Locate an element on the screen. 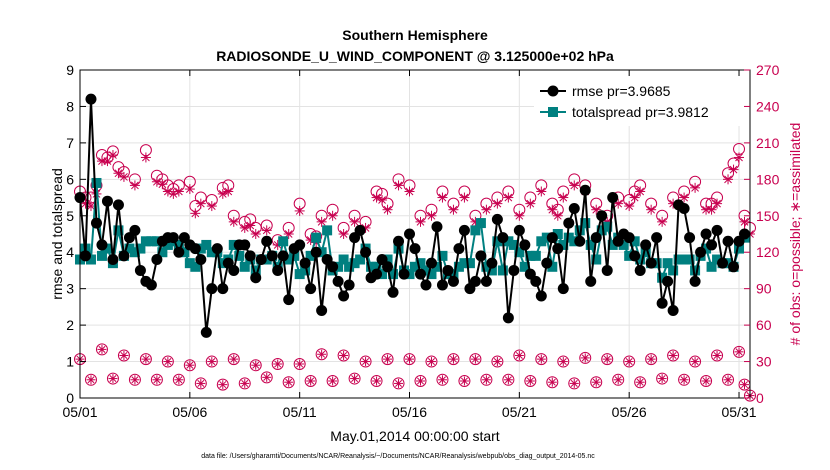  x-tick-label-5: 05/26 is located at coordinates (629, 412).